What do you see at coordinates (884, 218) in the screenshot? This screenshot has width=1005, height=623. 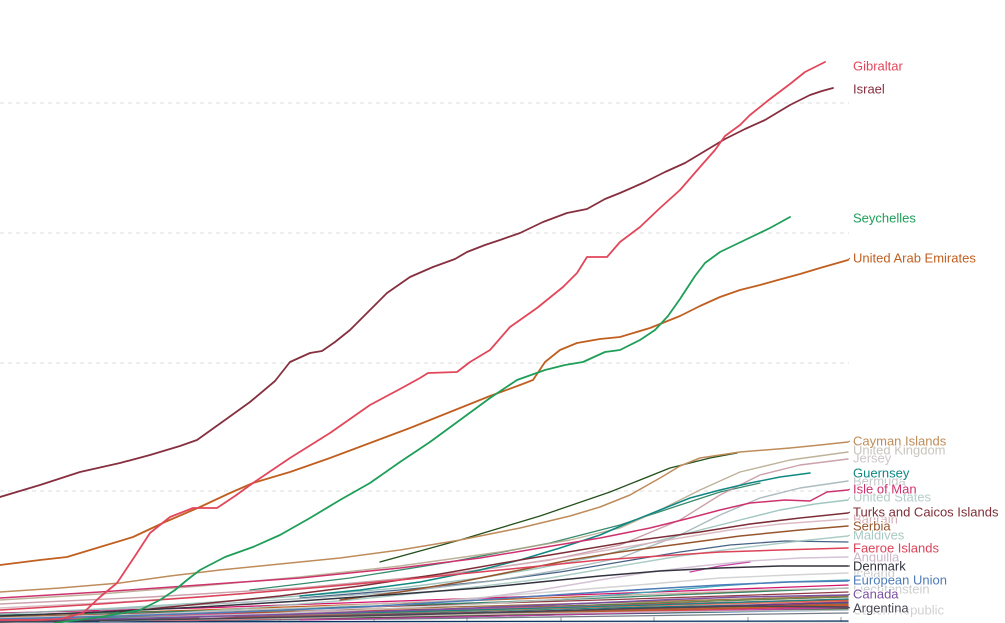 I see `series-label-seychelles: Seychelles` at bounding box center [884, 218].